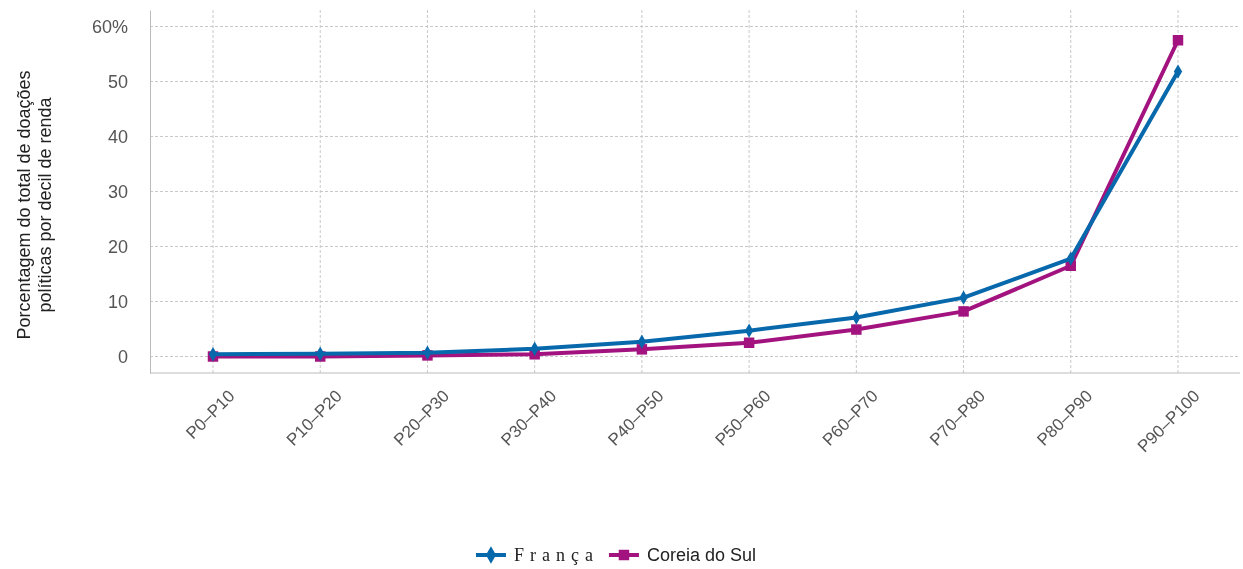 The image size is (1243, 569). I want to click on y-tick-label: 50, so click(117, 81).